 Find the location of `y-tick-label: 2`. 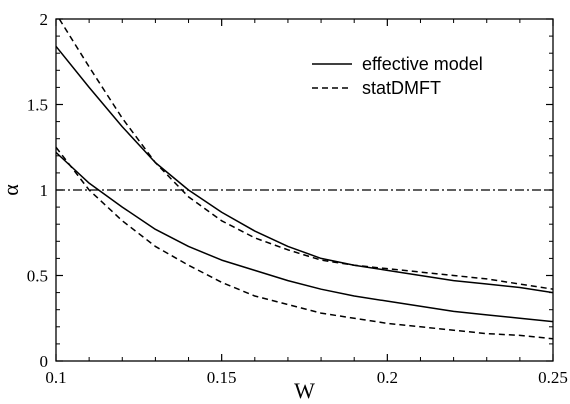

y-tick-label: 2 is located at coordinates (44, 19).